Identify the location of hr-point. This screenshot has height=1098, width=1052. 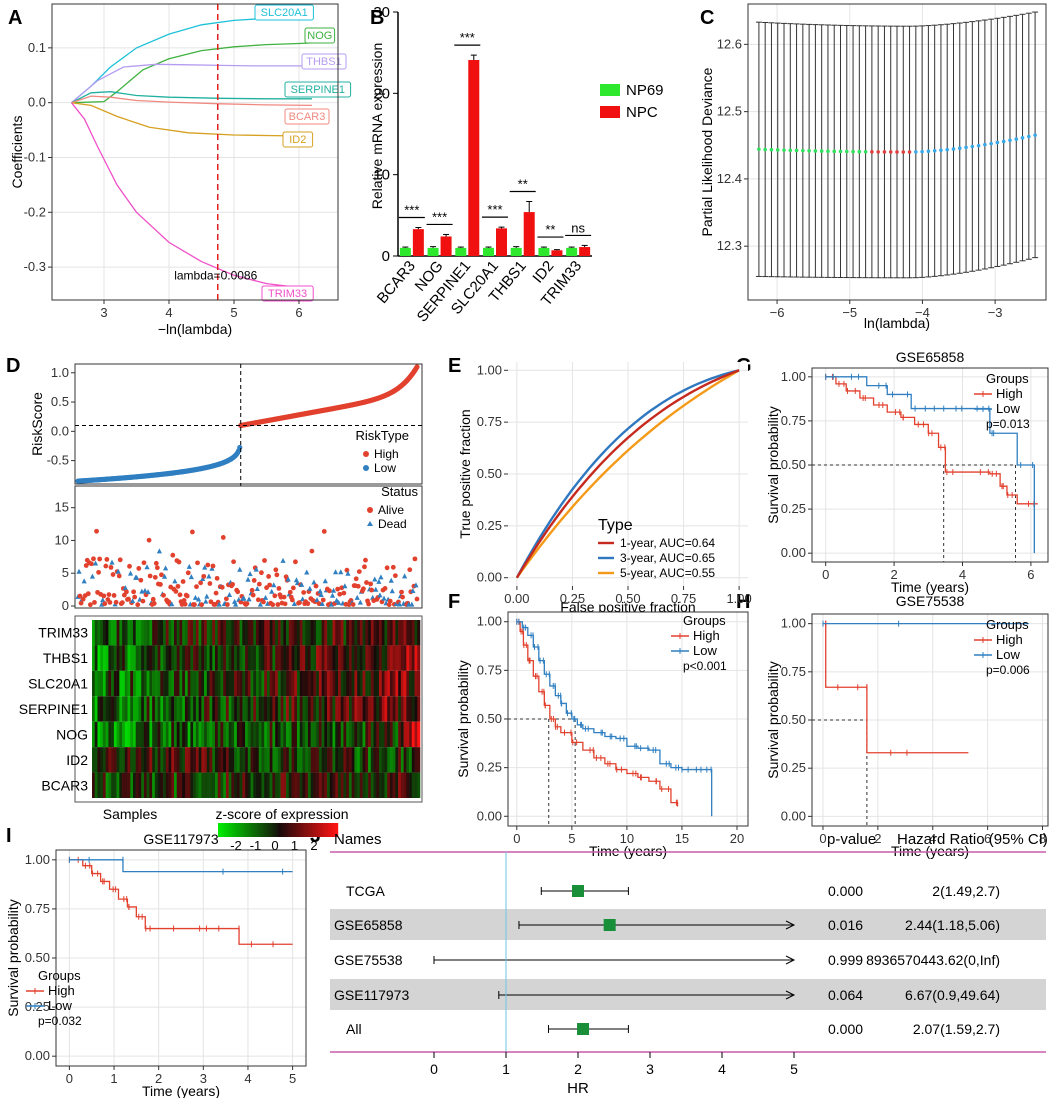
(583, 1029).